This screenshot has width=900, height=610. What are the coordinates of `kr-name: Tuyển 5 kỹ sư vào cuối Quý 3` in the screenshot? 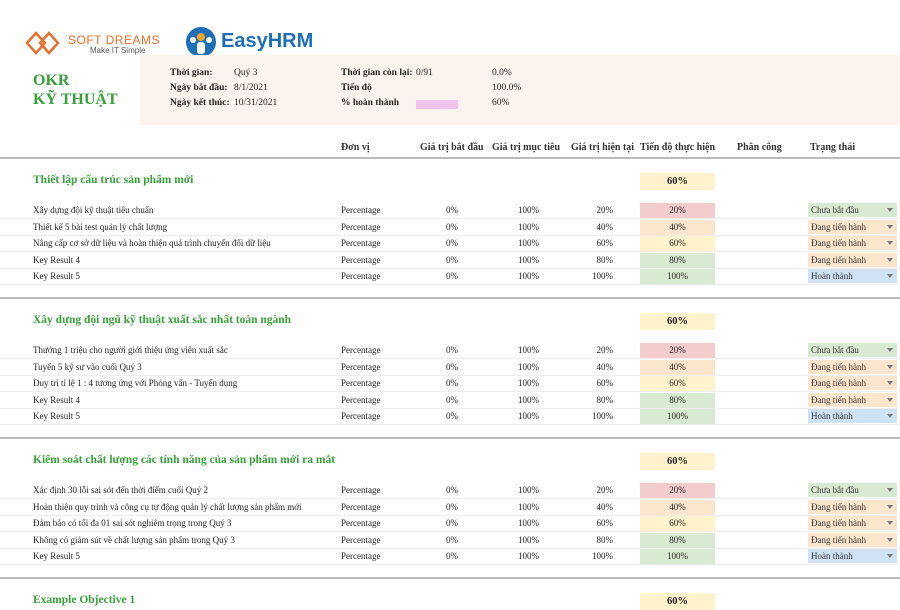 It's located at (87, 366).